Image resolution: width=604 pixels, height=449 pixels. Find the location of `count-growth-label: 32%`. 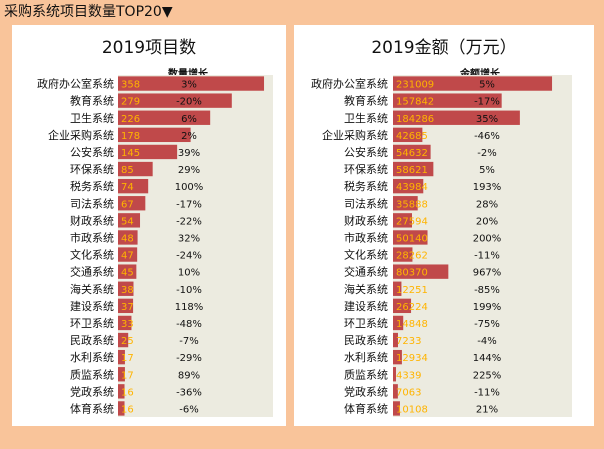

count-growth-label: 32% is located at coordinates (189, 238).